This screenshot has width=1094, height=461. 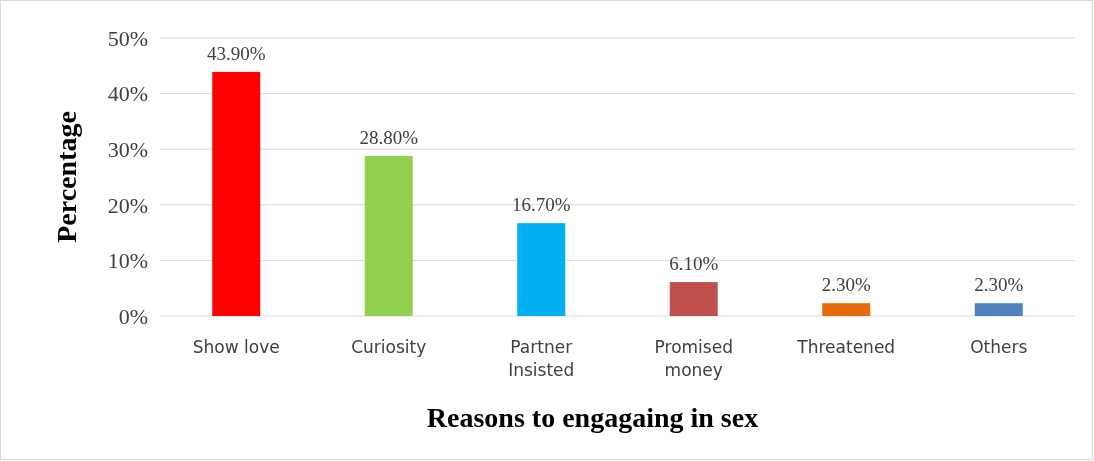 I want to click on x-tick-label: Promised money, so click(x=693, y=358).